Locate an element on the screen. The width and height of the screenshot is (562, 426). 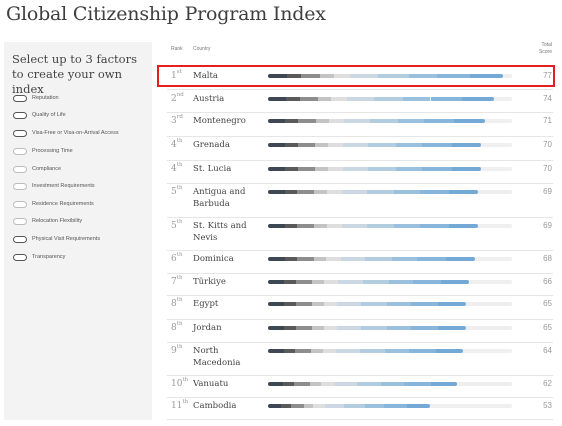
country-name: Jordan is located at coordinates (207, 328).